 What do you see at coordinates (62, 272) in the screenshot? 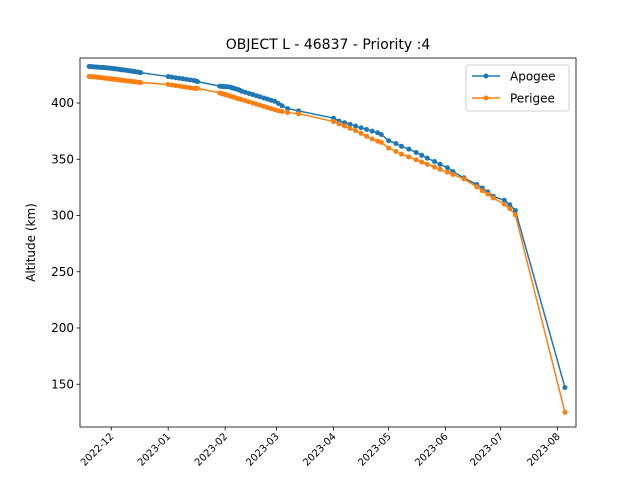
I see `y-tick-label: 250` at bounding box center [62, 272].